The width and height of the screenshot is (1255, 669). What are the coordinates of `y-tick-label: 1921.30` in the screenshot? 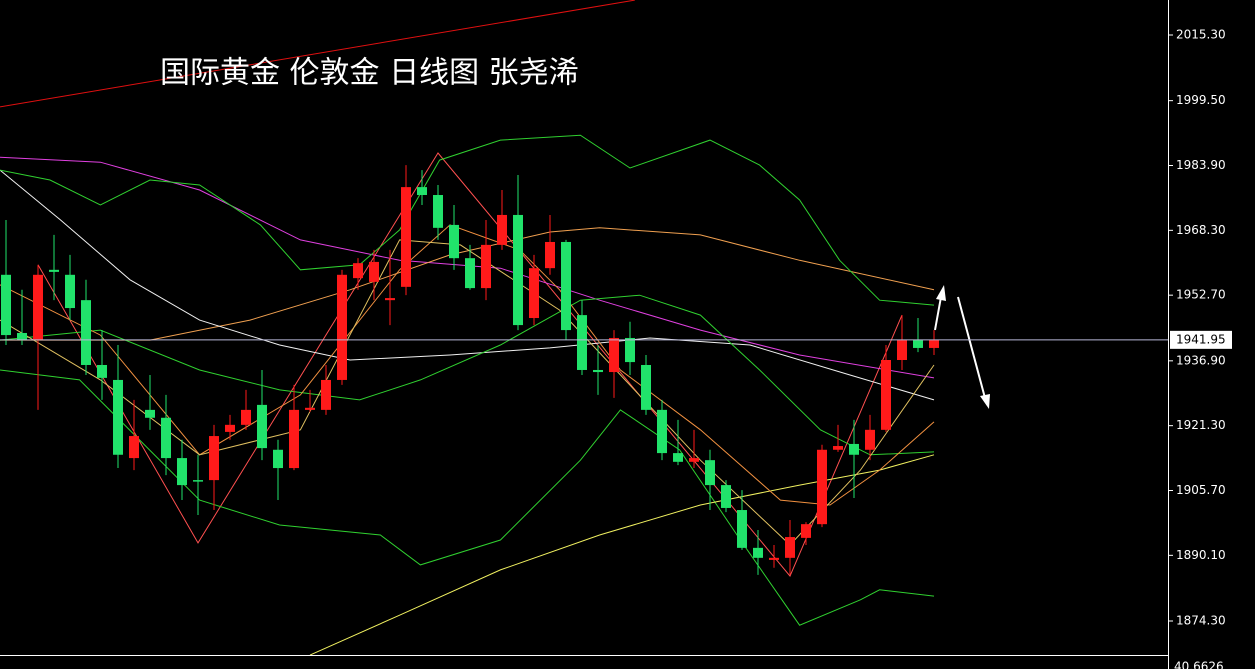 It's located at (1201, 425).